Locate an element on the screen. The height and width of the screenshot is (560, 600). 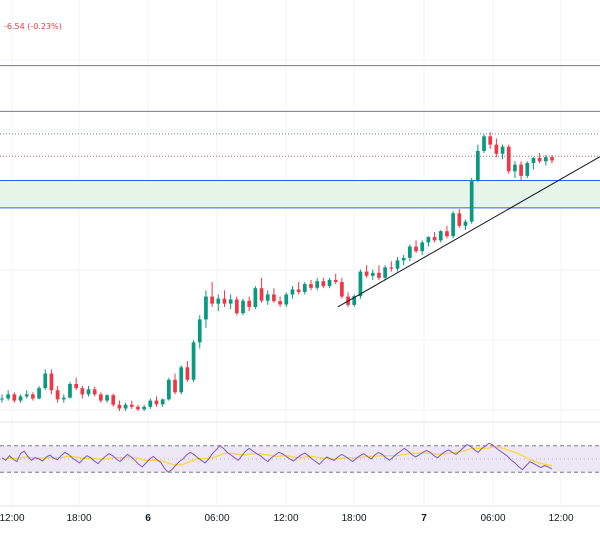
x-tick-label: 6 is located at coordinates (148, 518).